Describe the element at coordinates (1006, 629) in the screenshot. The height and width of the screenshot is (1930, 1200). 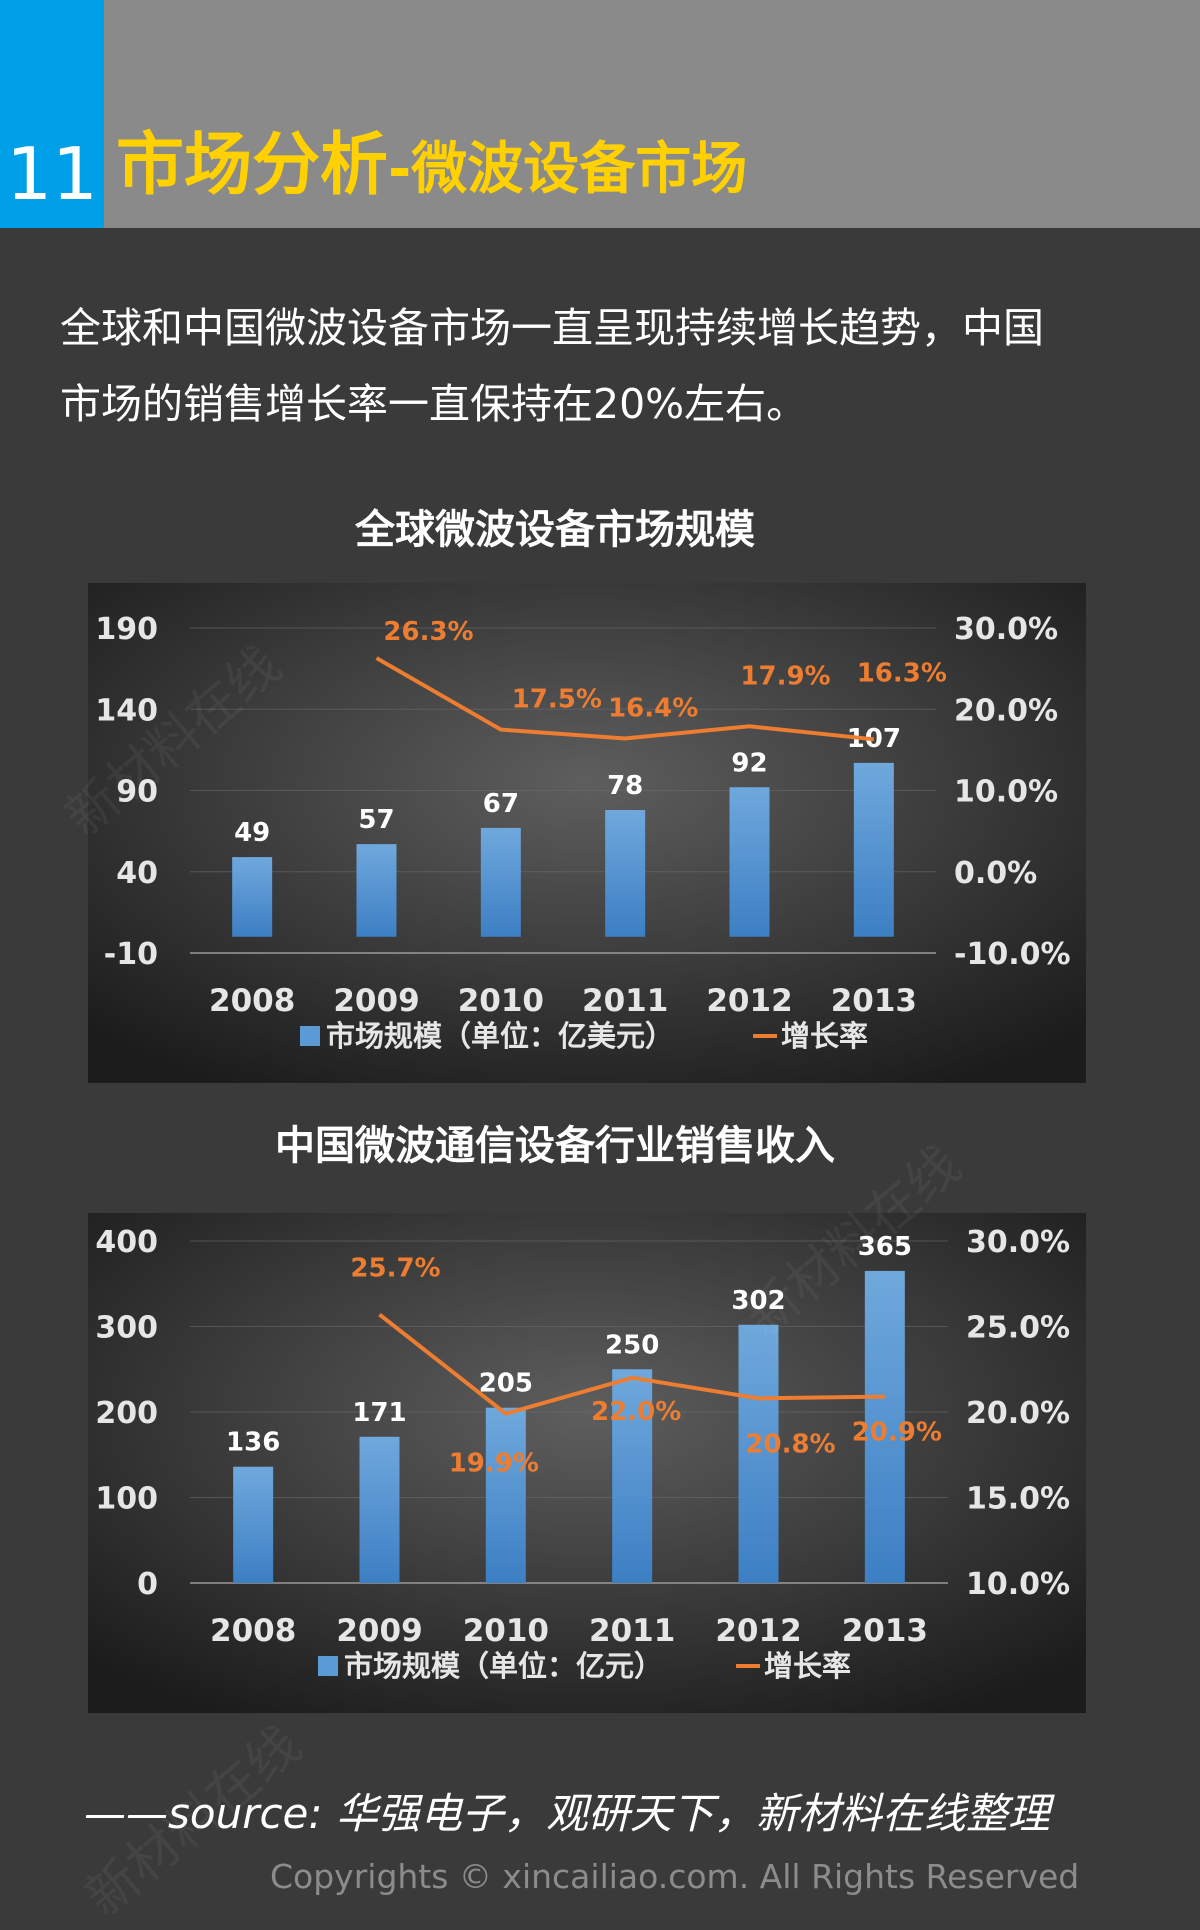
I see `chart-1-y-right-tick: 30.0%` at that location.